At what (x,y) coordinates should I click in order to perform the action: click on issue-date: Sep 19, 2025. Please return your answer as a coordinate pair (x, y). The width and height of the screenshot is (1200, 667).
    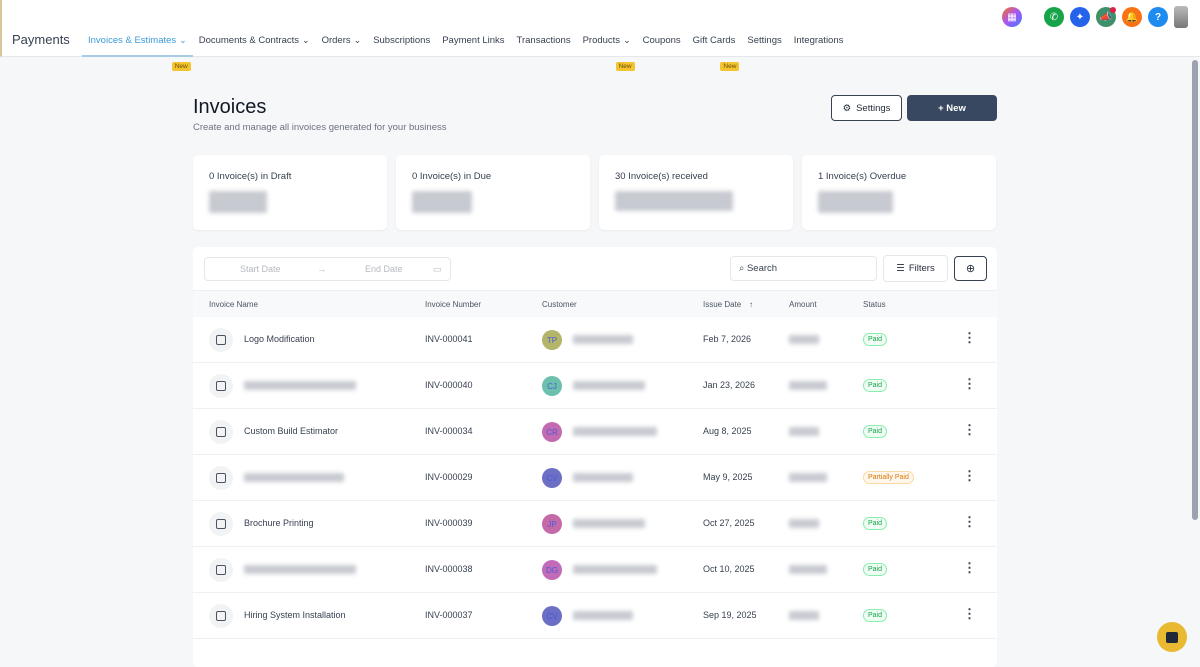
    Looking at the image, I should click on (730, 615).